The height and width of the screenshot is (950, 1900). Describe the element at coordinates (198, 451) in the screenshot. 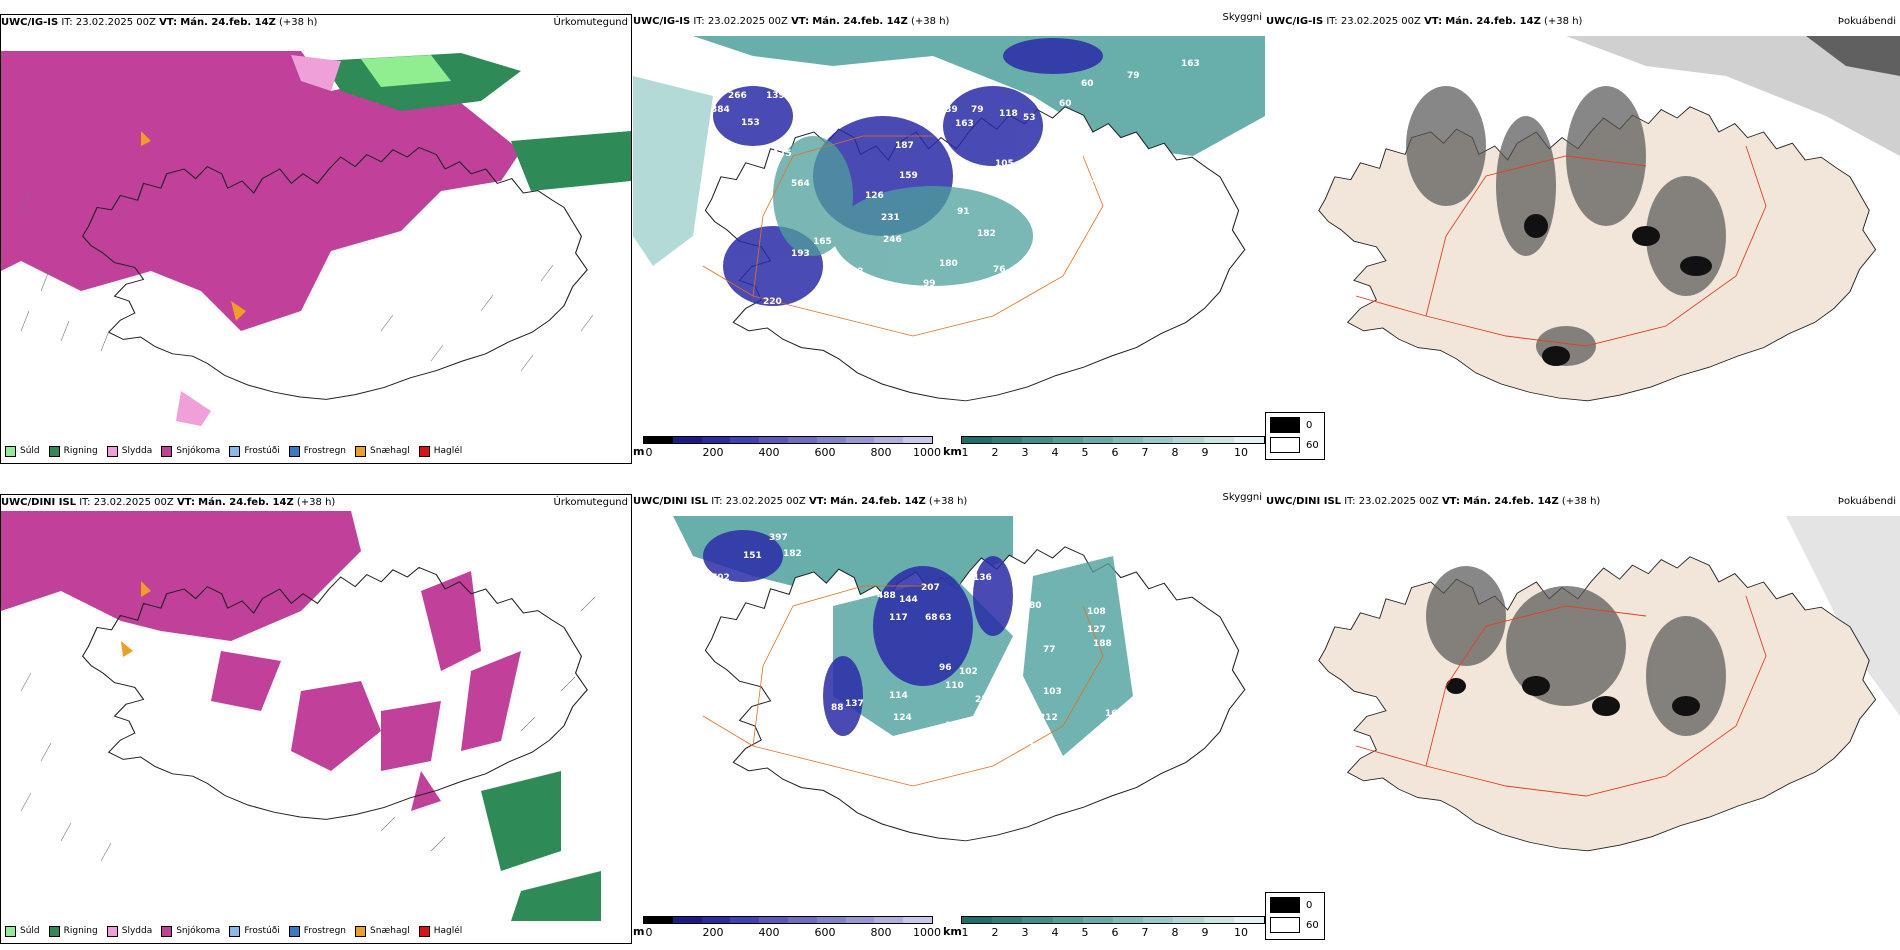

I see `legend-label: Snjókoma` at that location.